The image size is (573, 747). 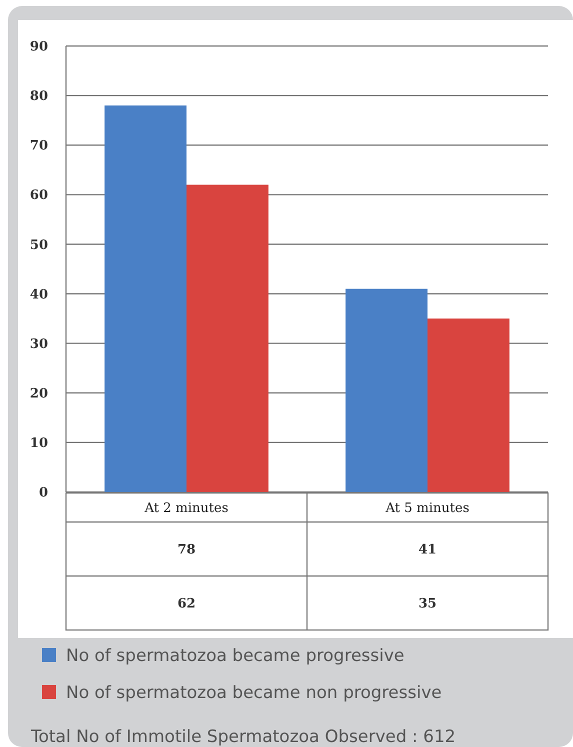 I want to click on y-tick-label: 90, so click(x=39, y=47).